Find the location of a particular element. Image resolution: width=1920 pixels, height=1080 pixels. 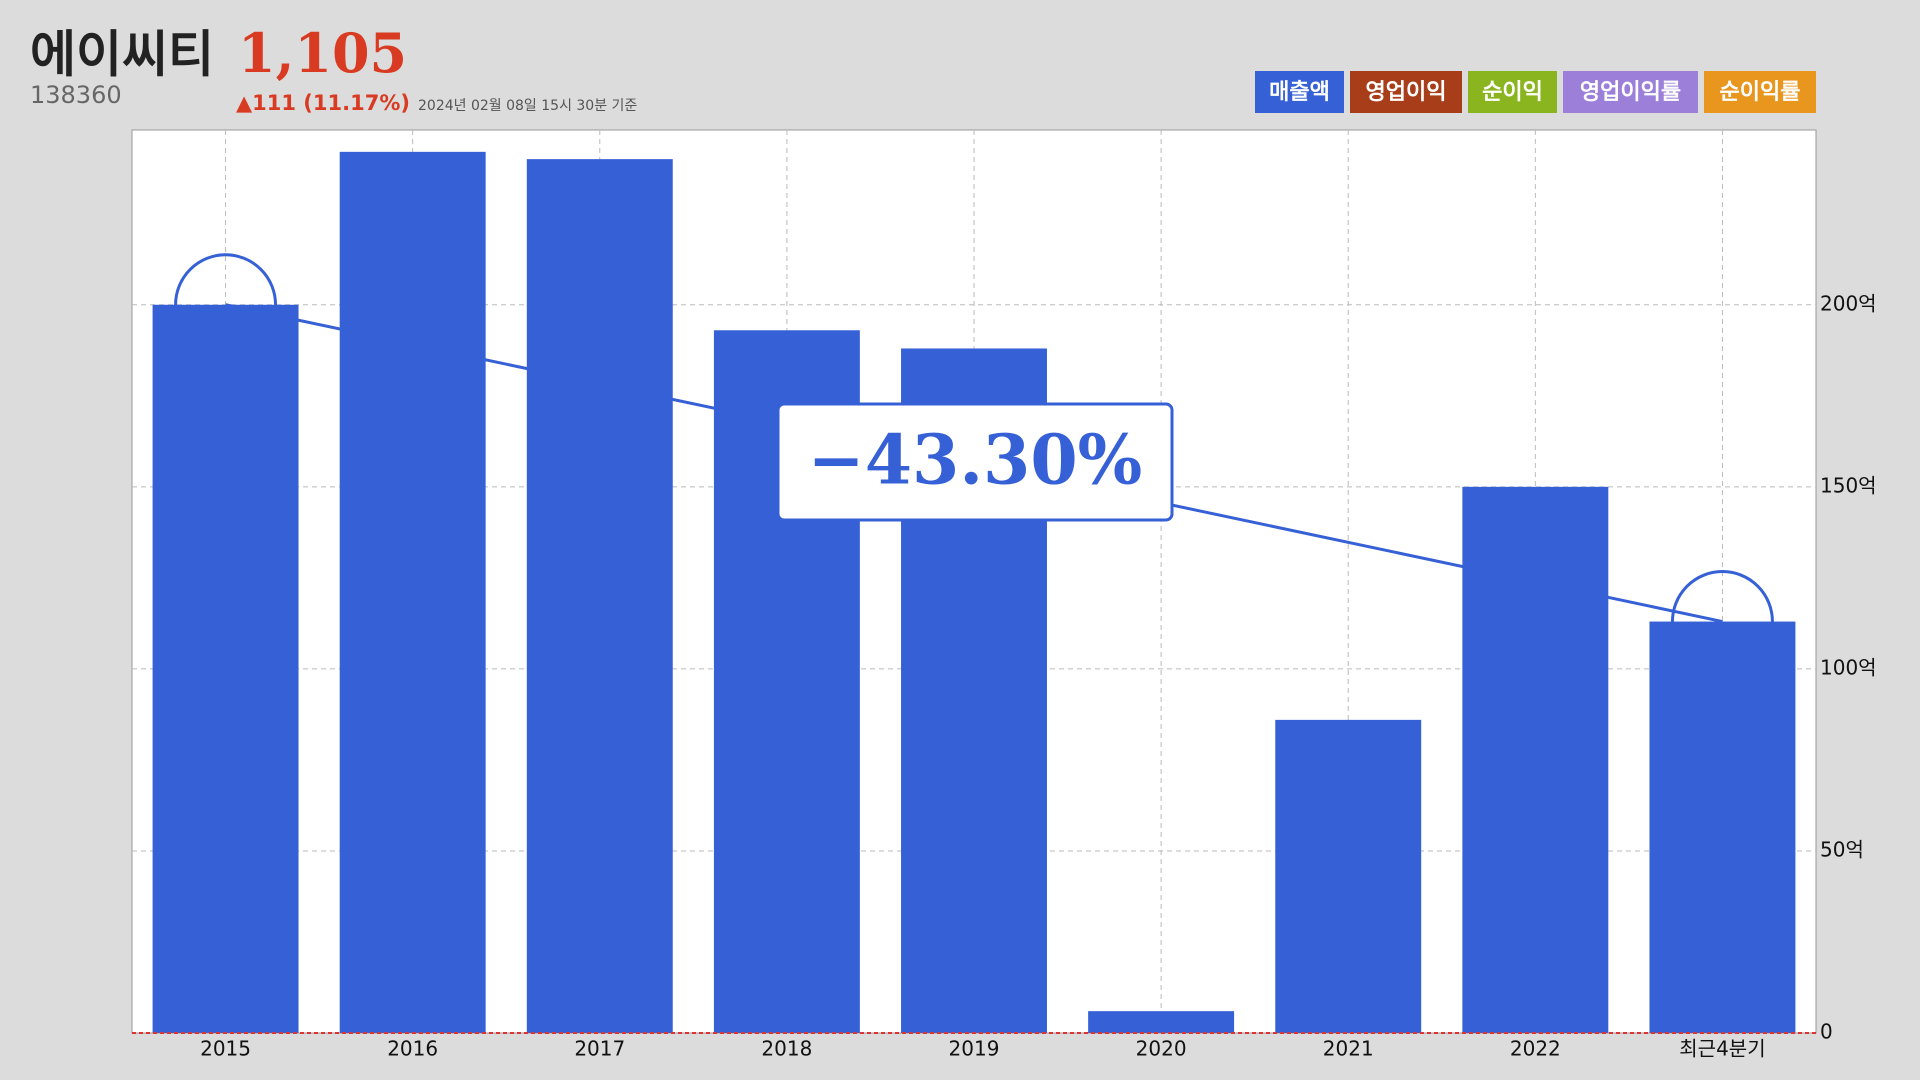

stock-name: 에이씨티 is located at coordinates (122, 55).